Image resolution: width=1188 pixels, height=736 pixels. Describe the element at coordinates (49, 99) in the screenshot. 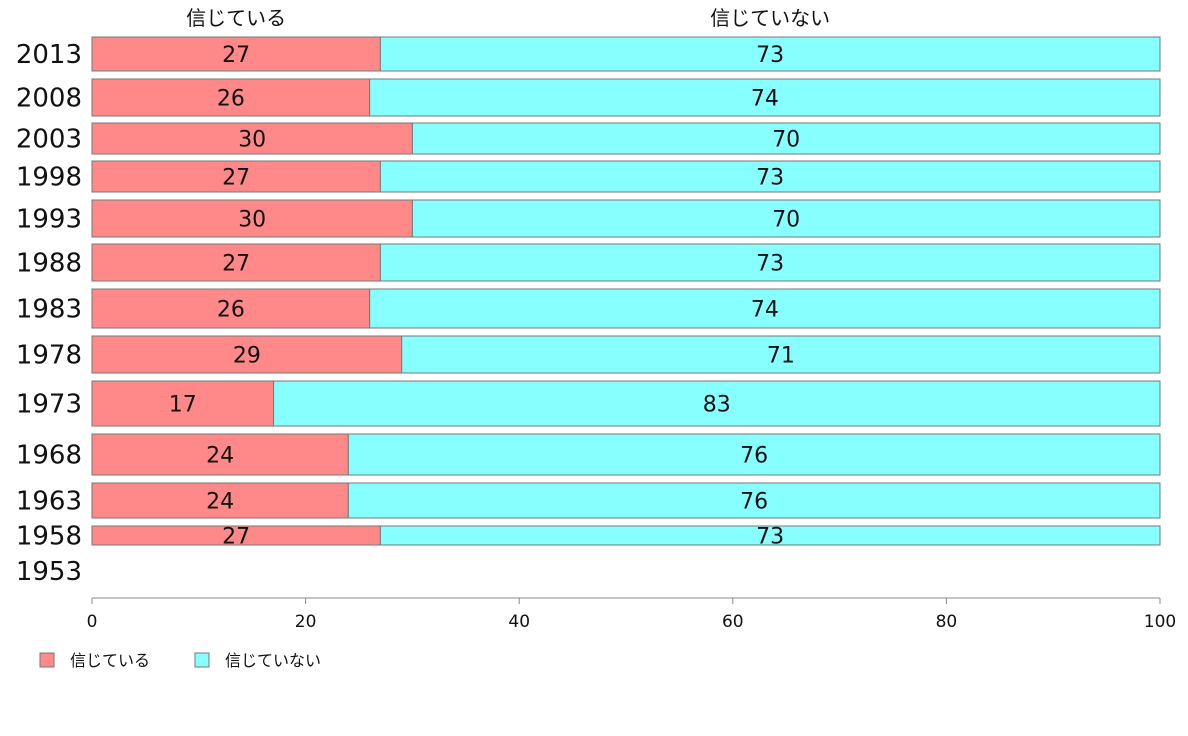

I see `year-label-2008: 2008` at that location.